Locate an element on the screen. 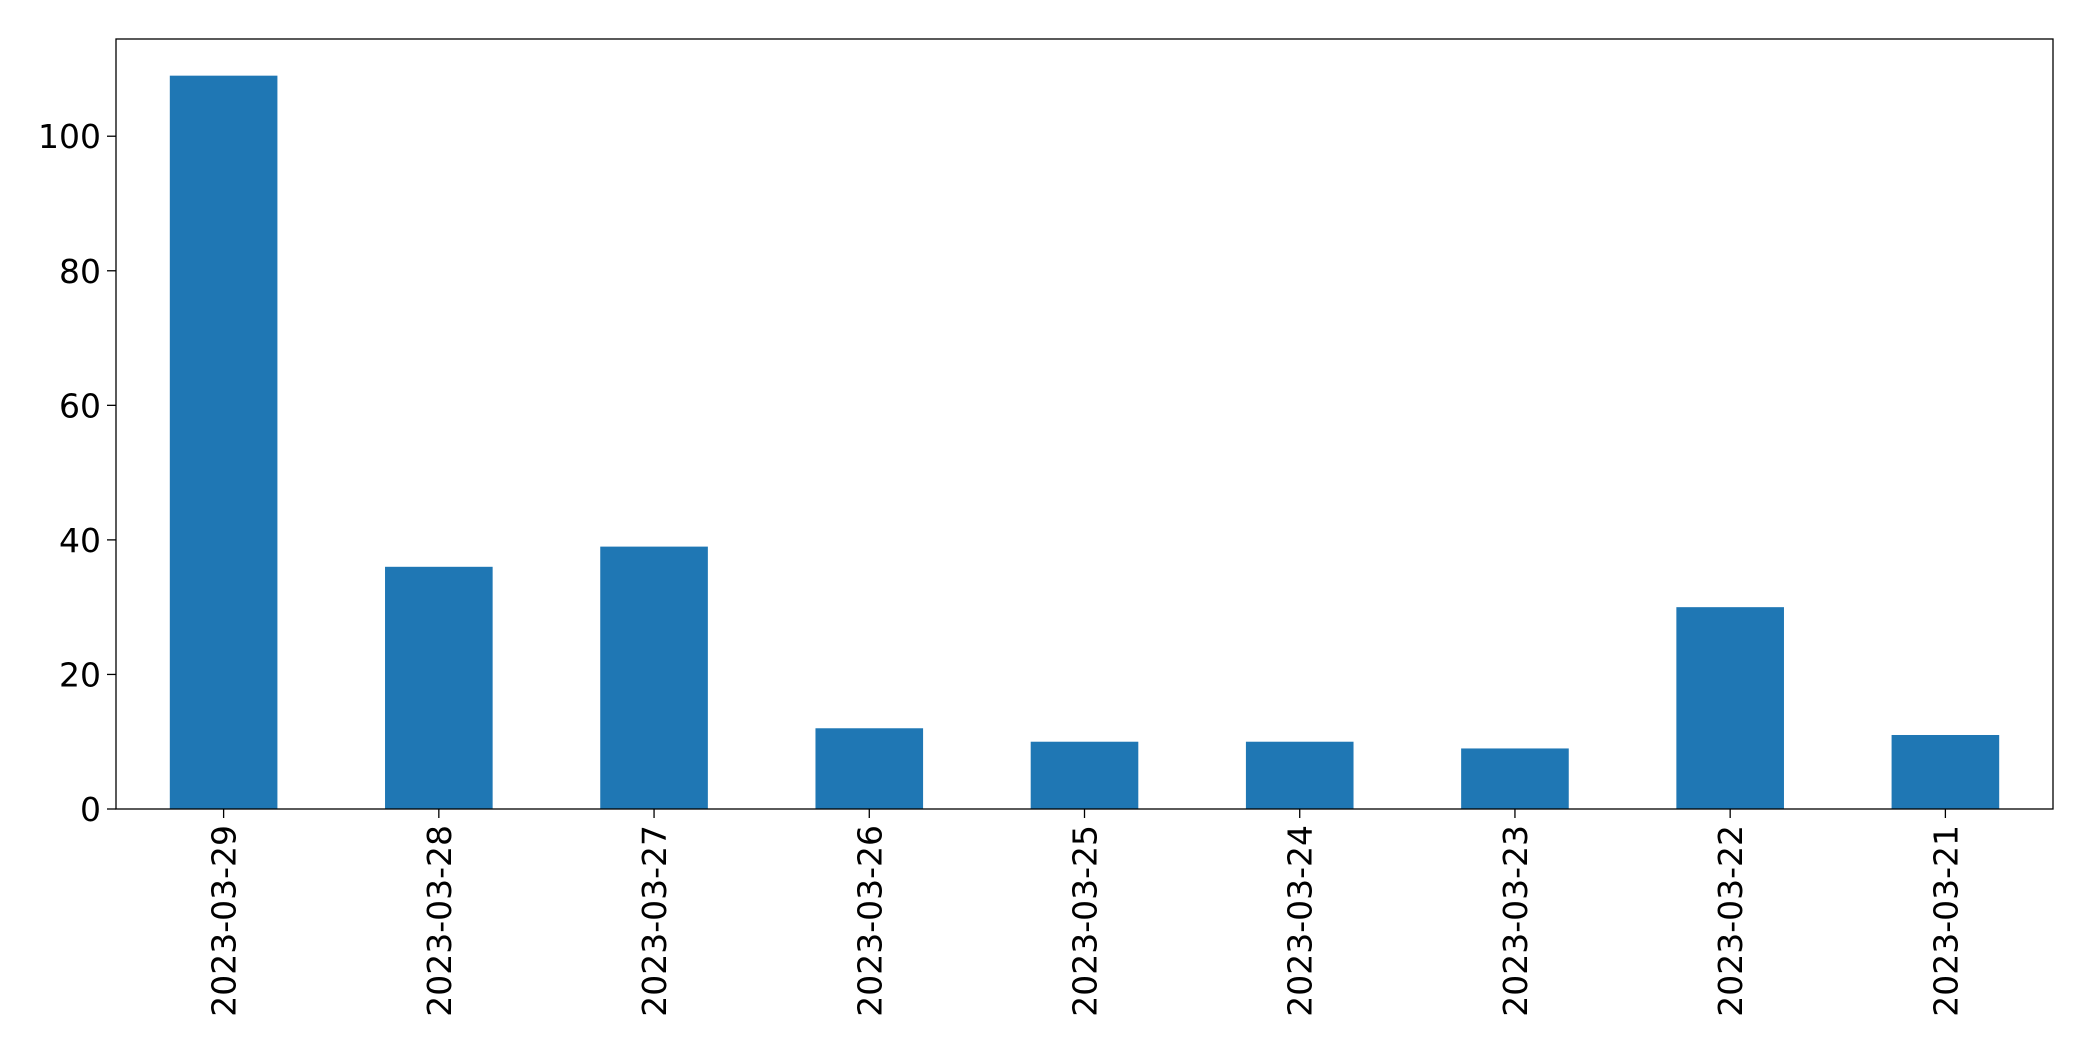 The image size is (2093, 1061). x-tick-label: 2023-03-25 is located at coordinates (1085, 921).